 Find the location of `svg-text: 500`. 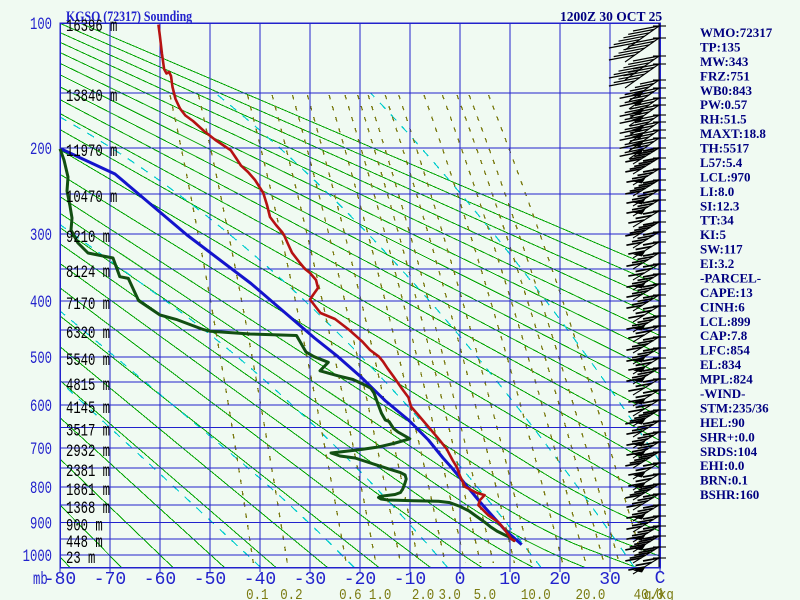

svg-text: 500 is located at coordinates (41, 358).